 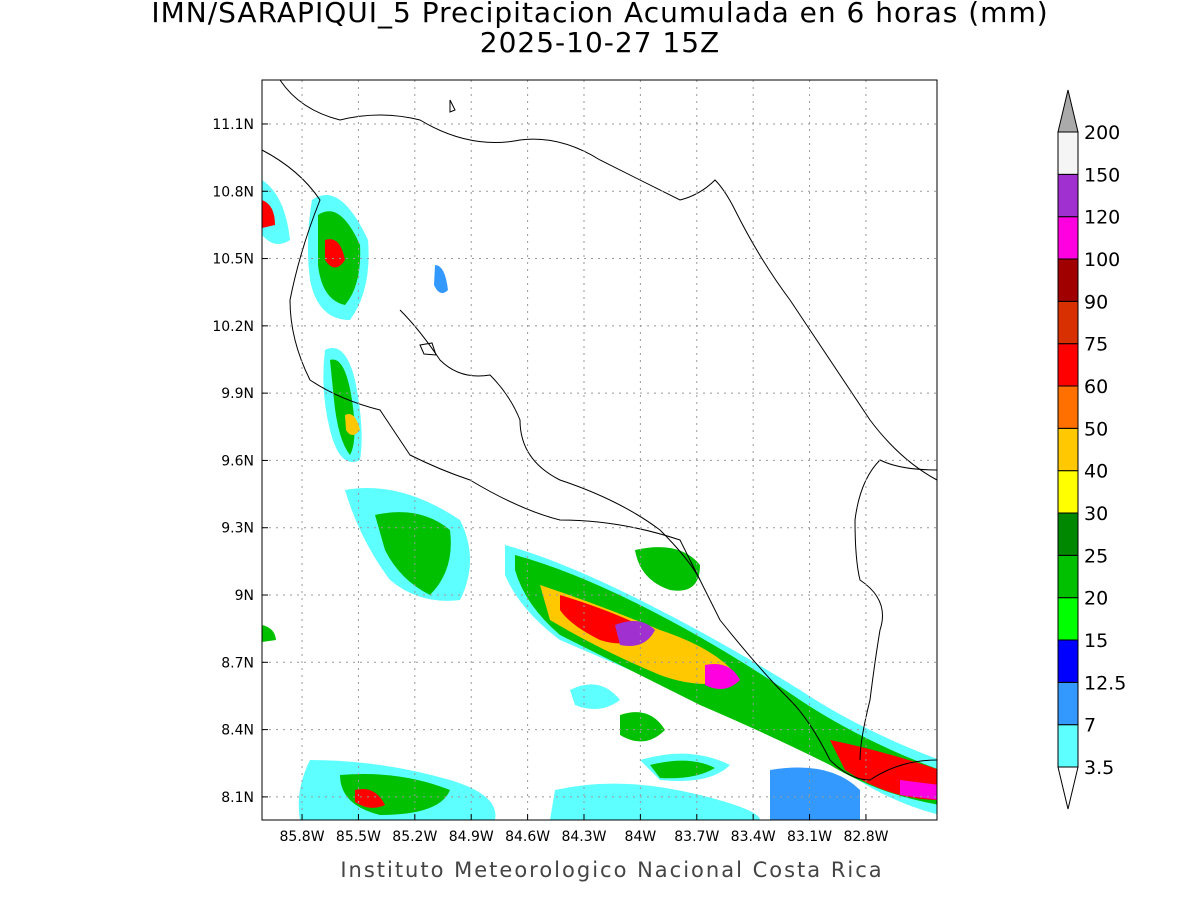 What do you see at coordinates (237, 529) in the screenshot?
I see `y-tick-label: 9.3N` at bounding box center [237, 529].